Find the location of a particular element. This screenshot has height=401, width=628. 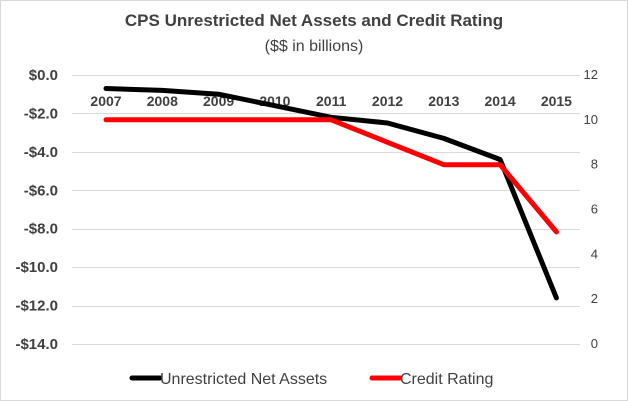

y2-axis-ticks: 12 10 8 6 4 2 0 is located at coordinates (591, 209).